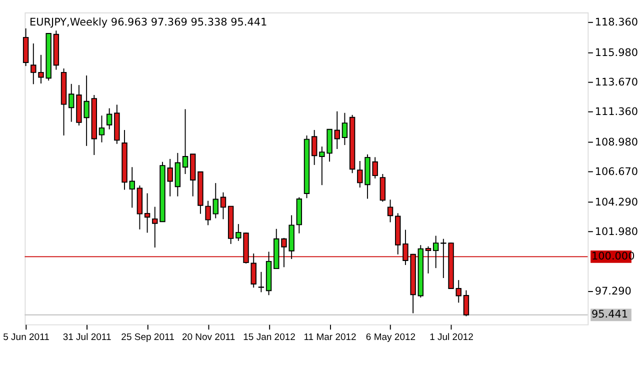 This screenshot has height=368, width=640. What do you see at coordinates (616, 232) in the screenshot?
I see `y-tick-label: 101.980` at bounding box center [616, 232].